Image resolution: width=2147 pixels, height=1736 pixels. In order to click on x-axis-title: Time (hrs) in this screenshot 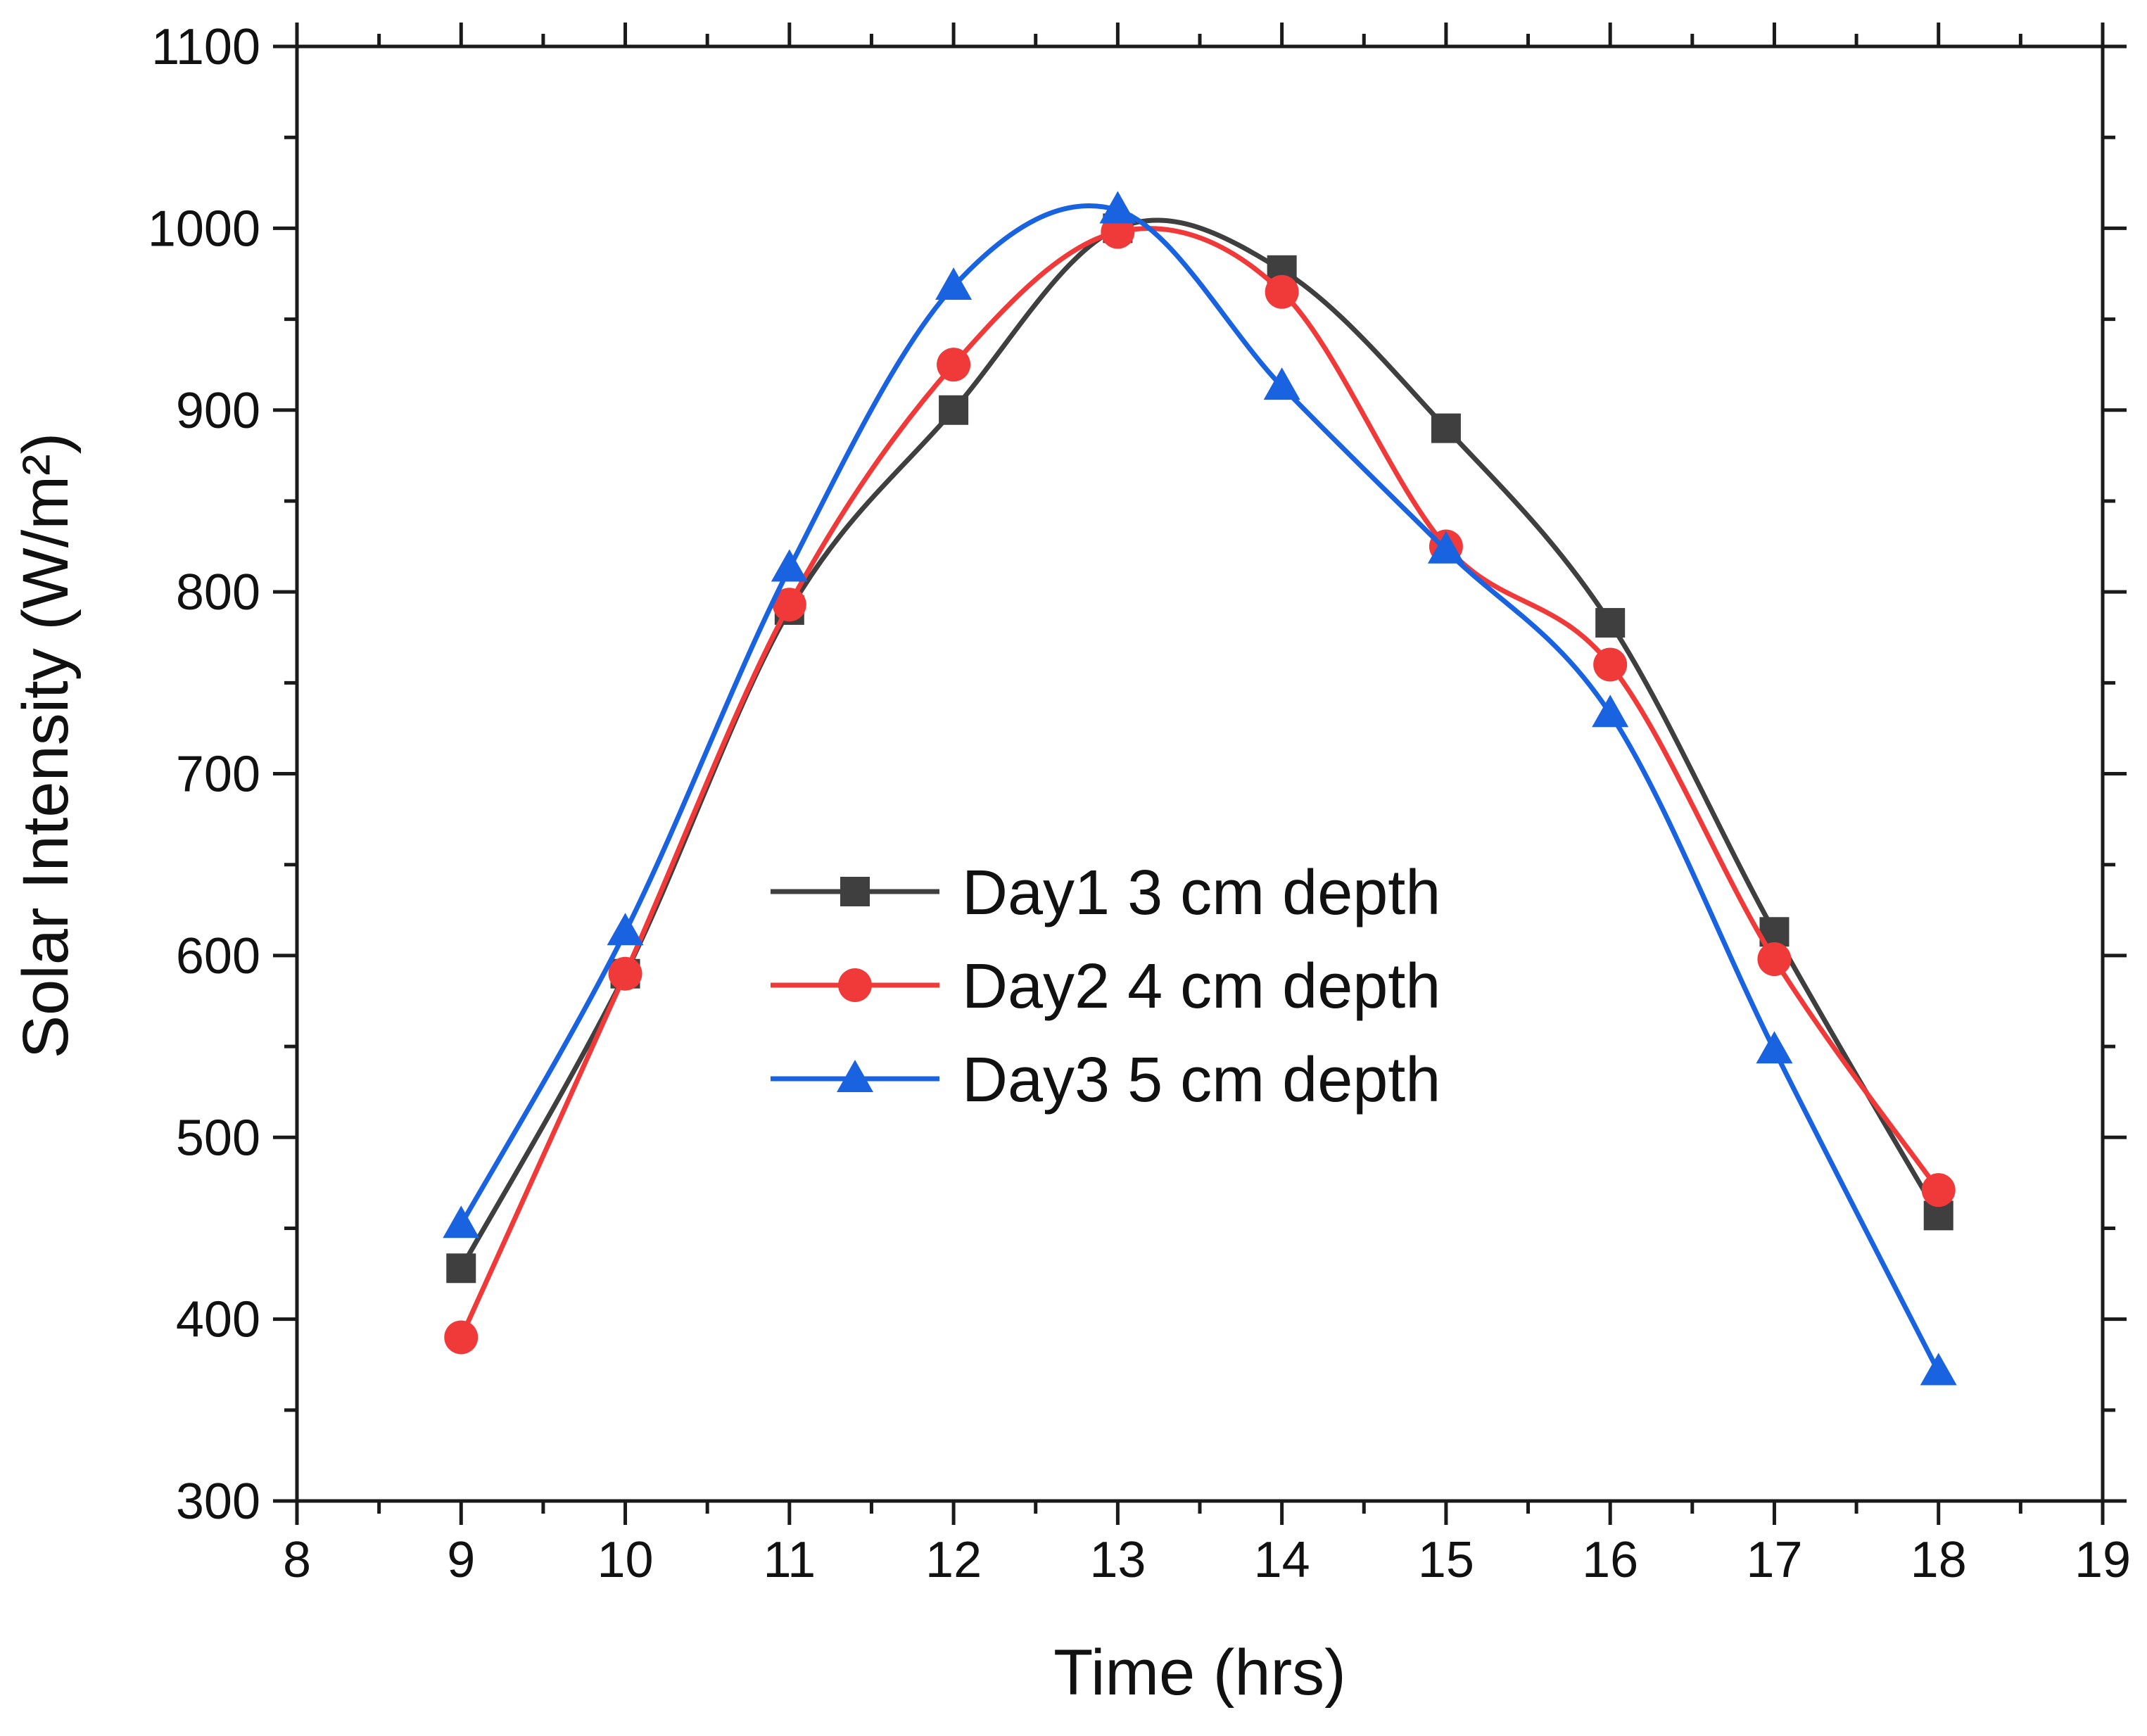, I will do `click(1199, 1673)`.